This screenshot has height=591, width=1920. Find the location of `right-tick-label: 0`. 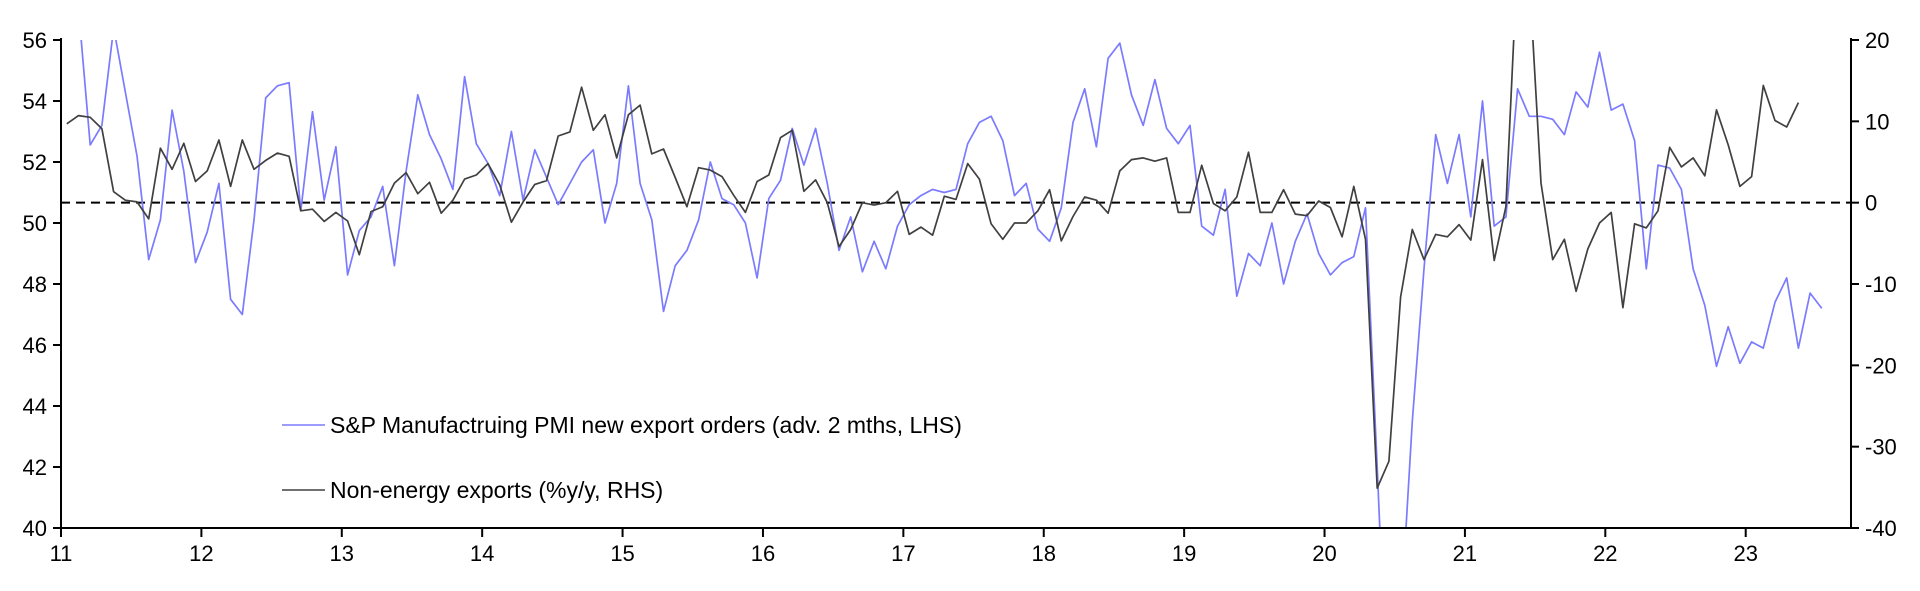

right-tick-label: 0 is located at coordinates (1871, 203).